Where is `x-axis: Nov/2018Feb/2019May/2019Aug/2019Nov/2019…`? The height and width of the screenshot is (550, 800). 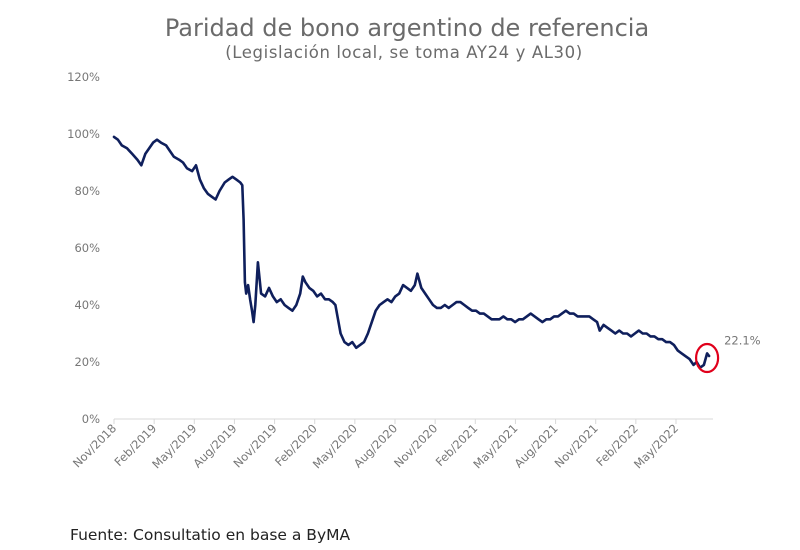 x-axis: Nov/2018Feb/2019May/2019Aug/2019Nov/2019… is located at coordinates (391, 444).